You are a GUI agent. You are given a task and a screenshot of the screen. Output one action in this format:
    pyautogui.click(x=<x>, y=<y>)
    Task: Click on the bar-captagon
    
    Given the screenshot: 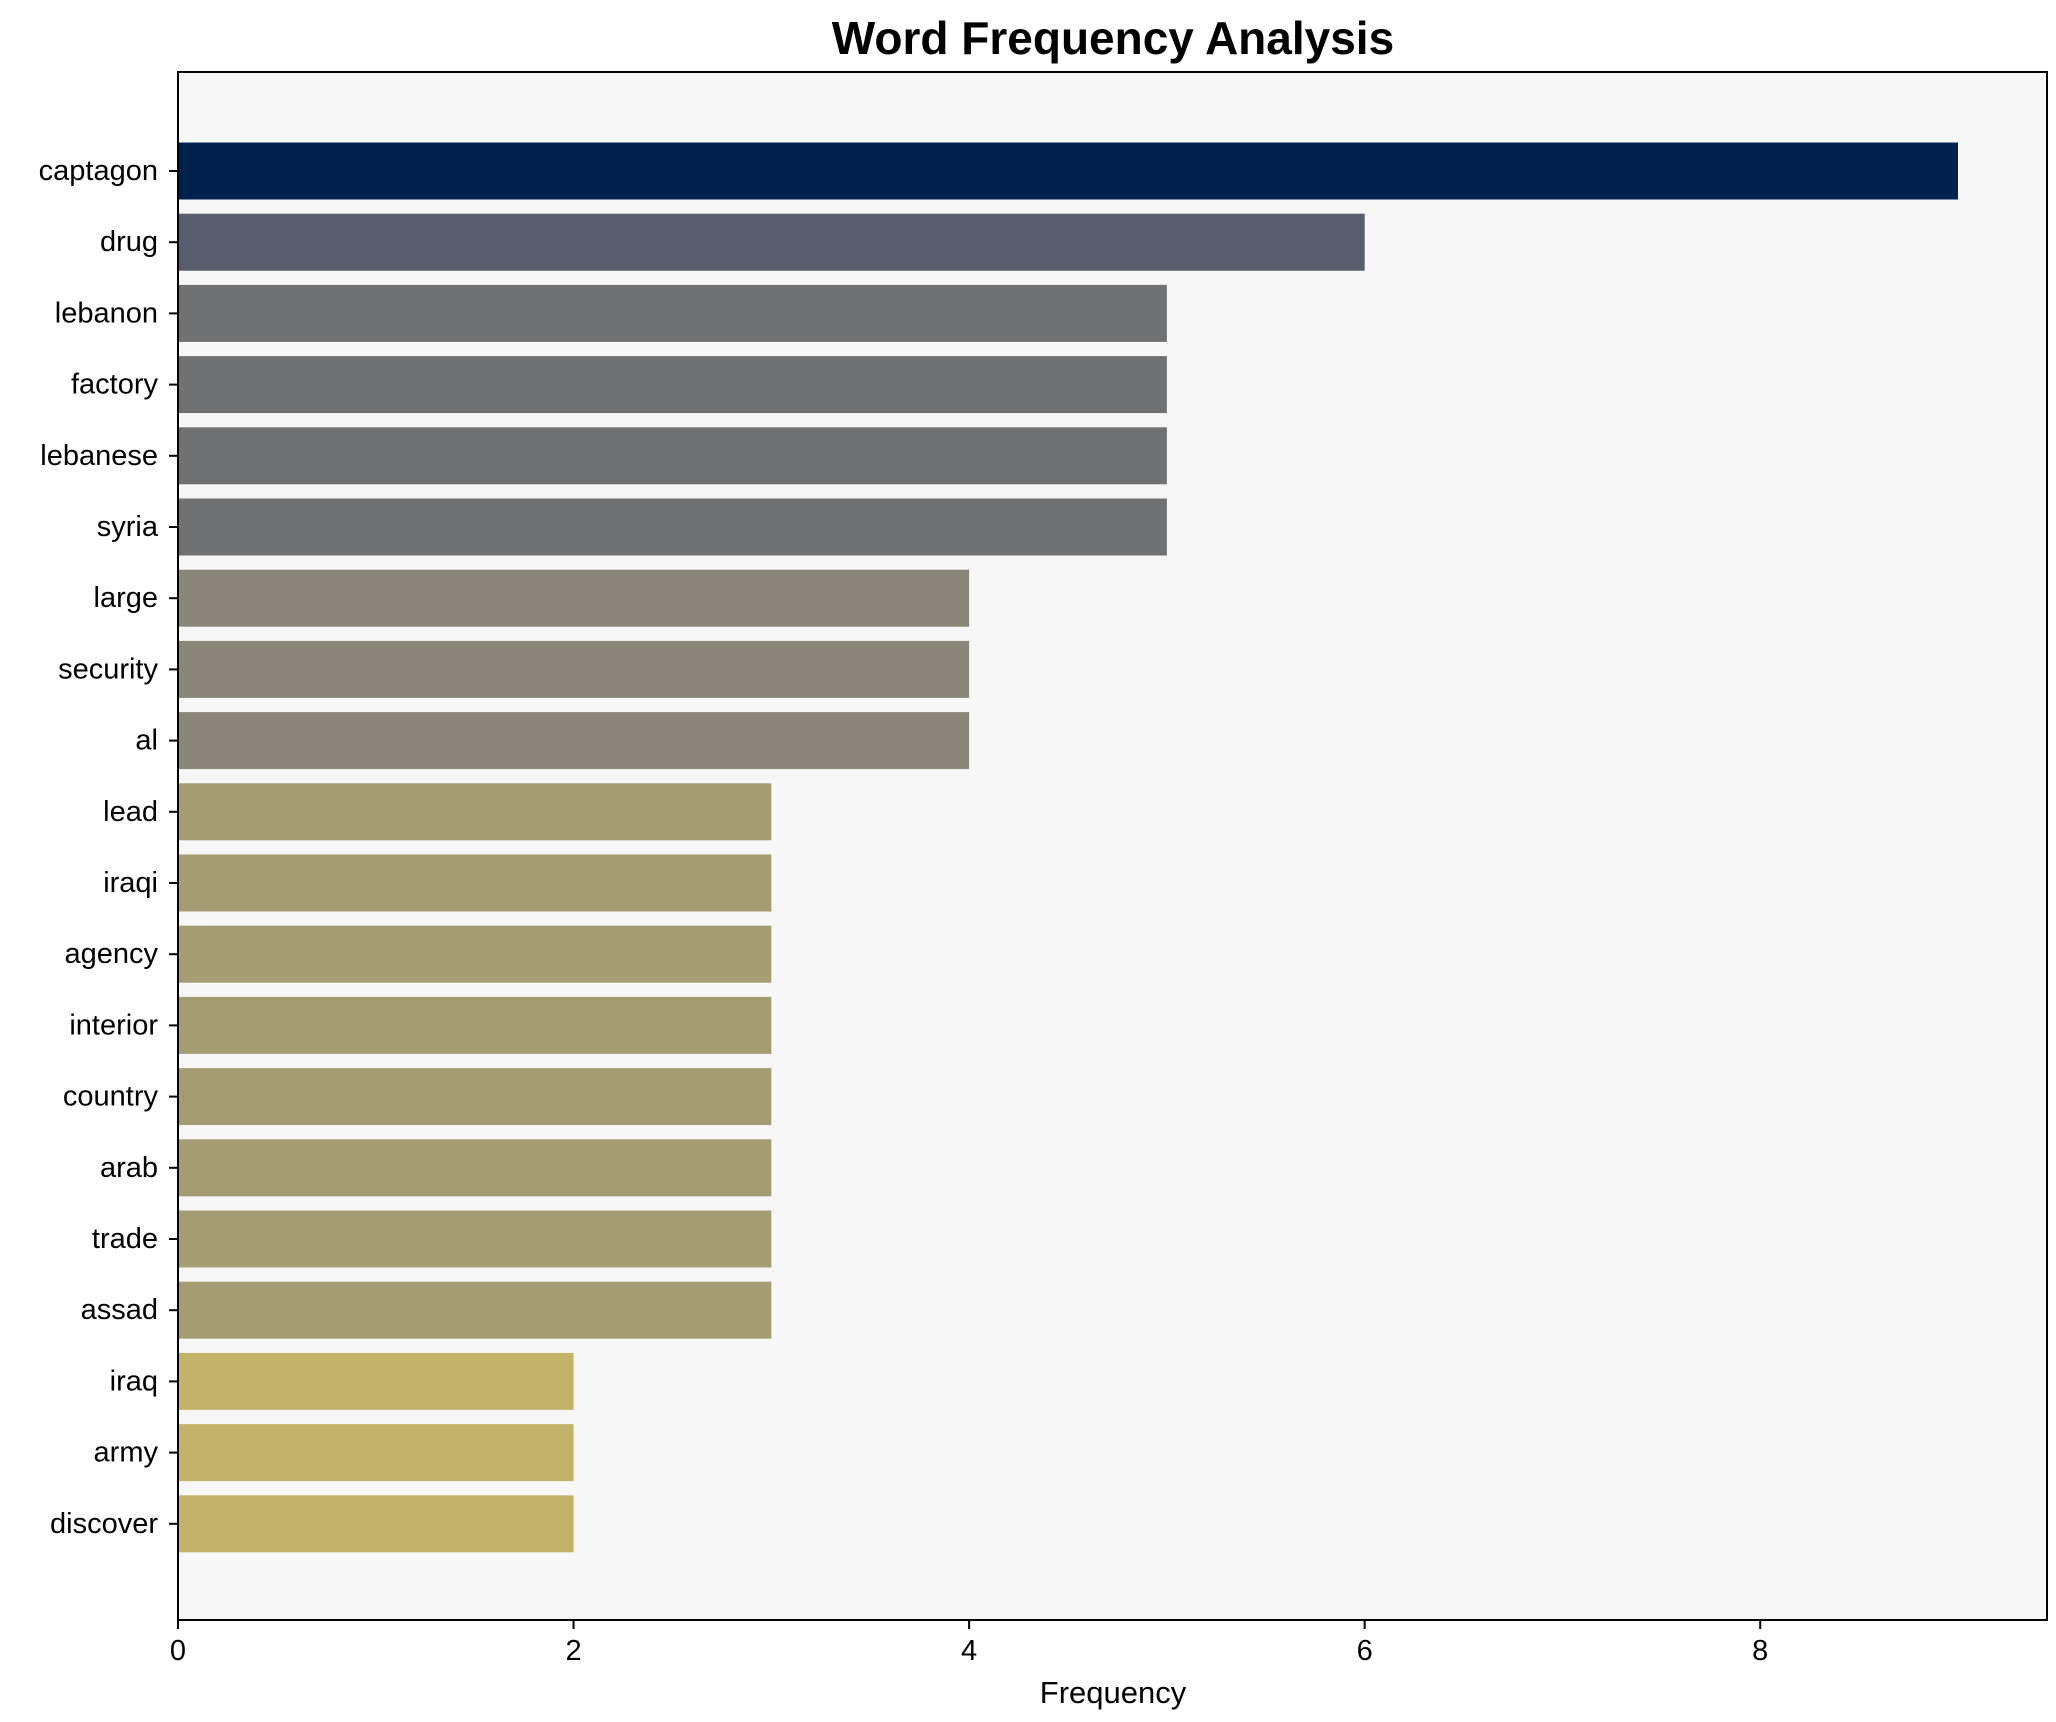 What is the action you would take?
    pyautogui.click(x=1068, y=171)
    